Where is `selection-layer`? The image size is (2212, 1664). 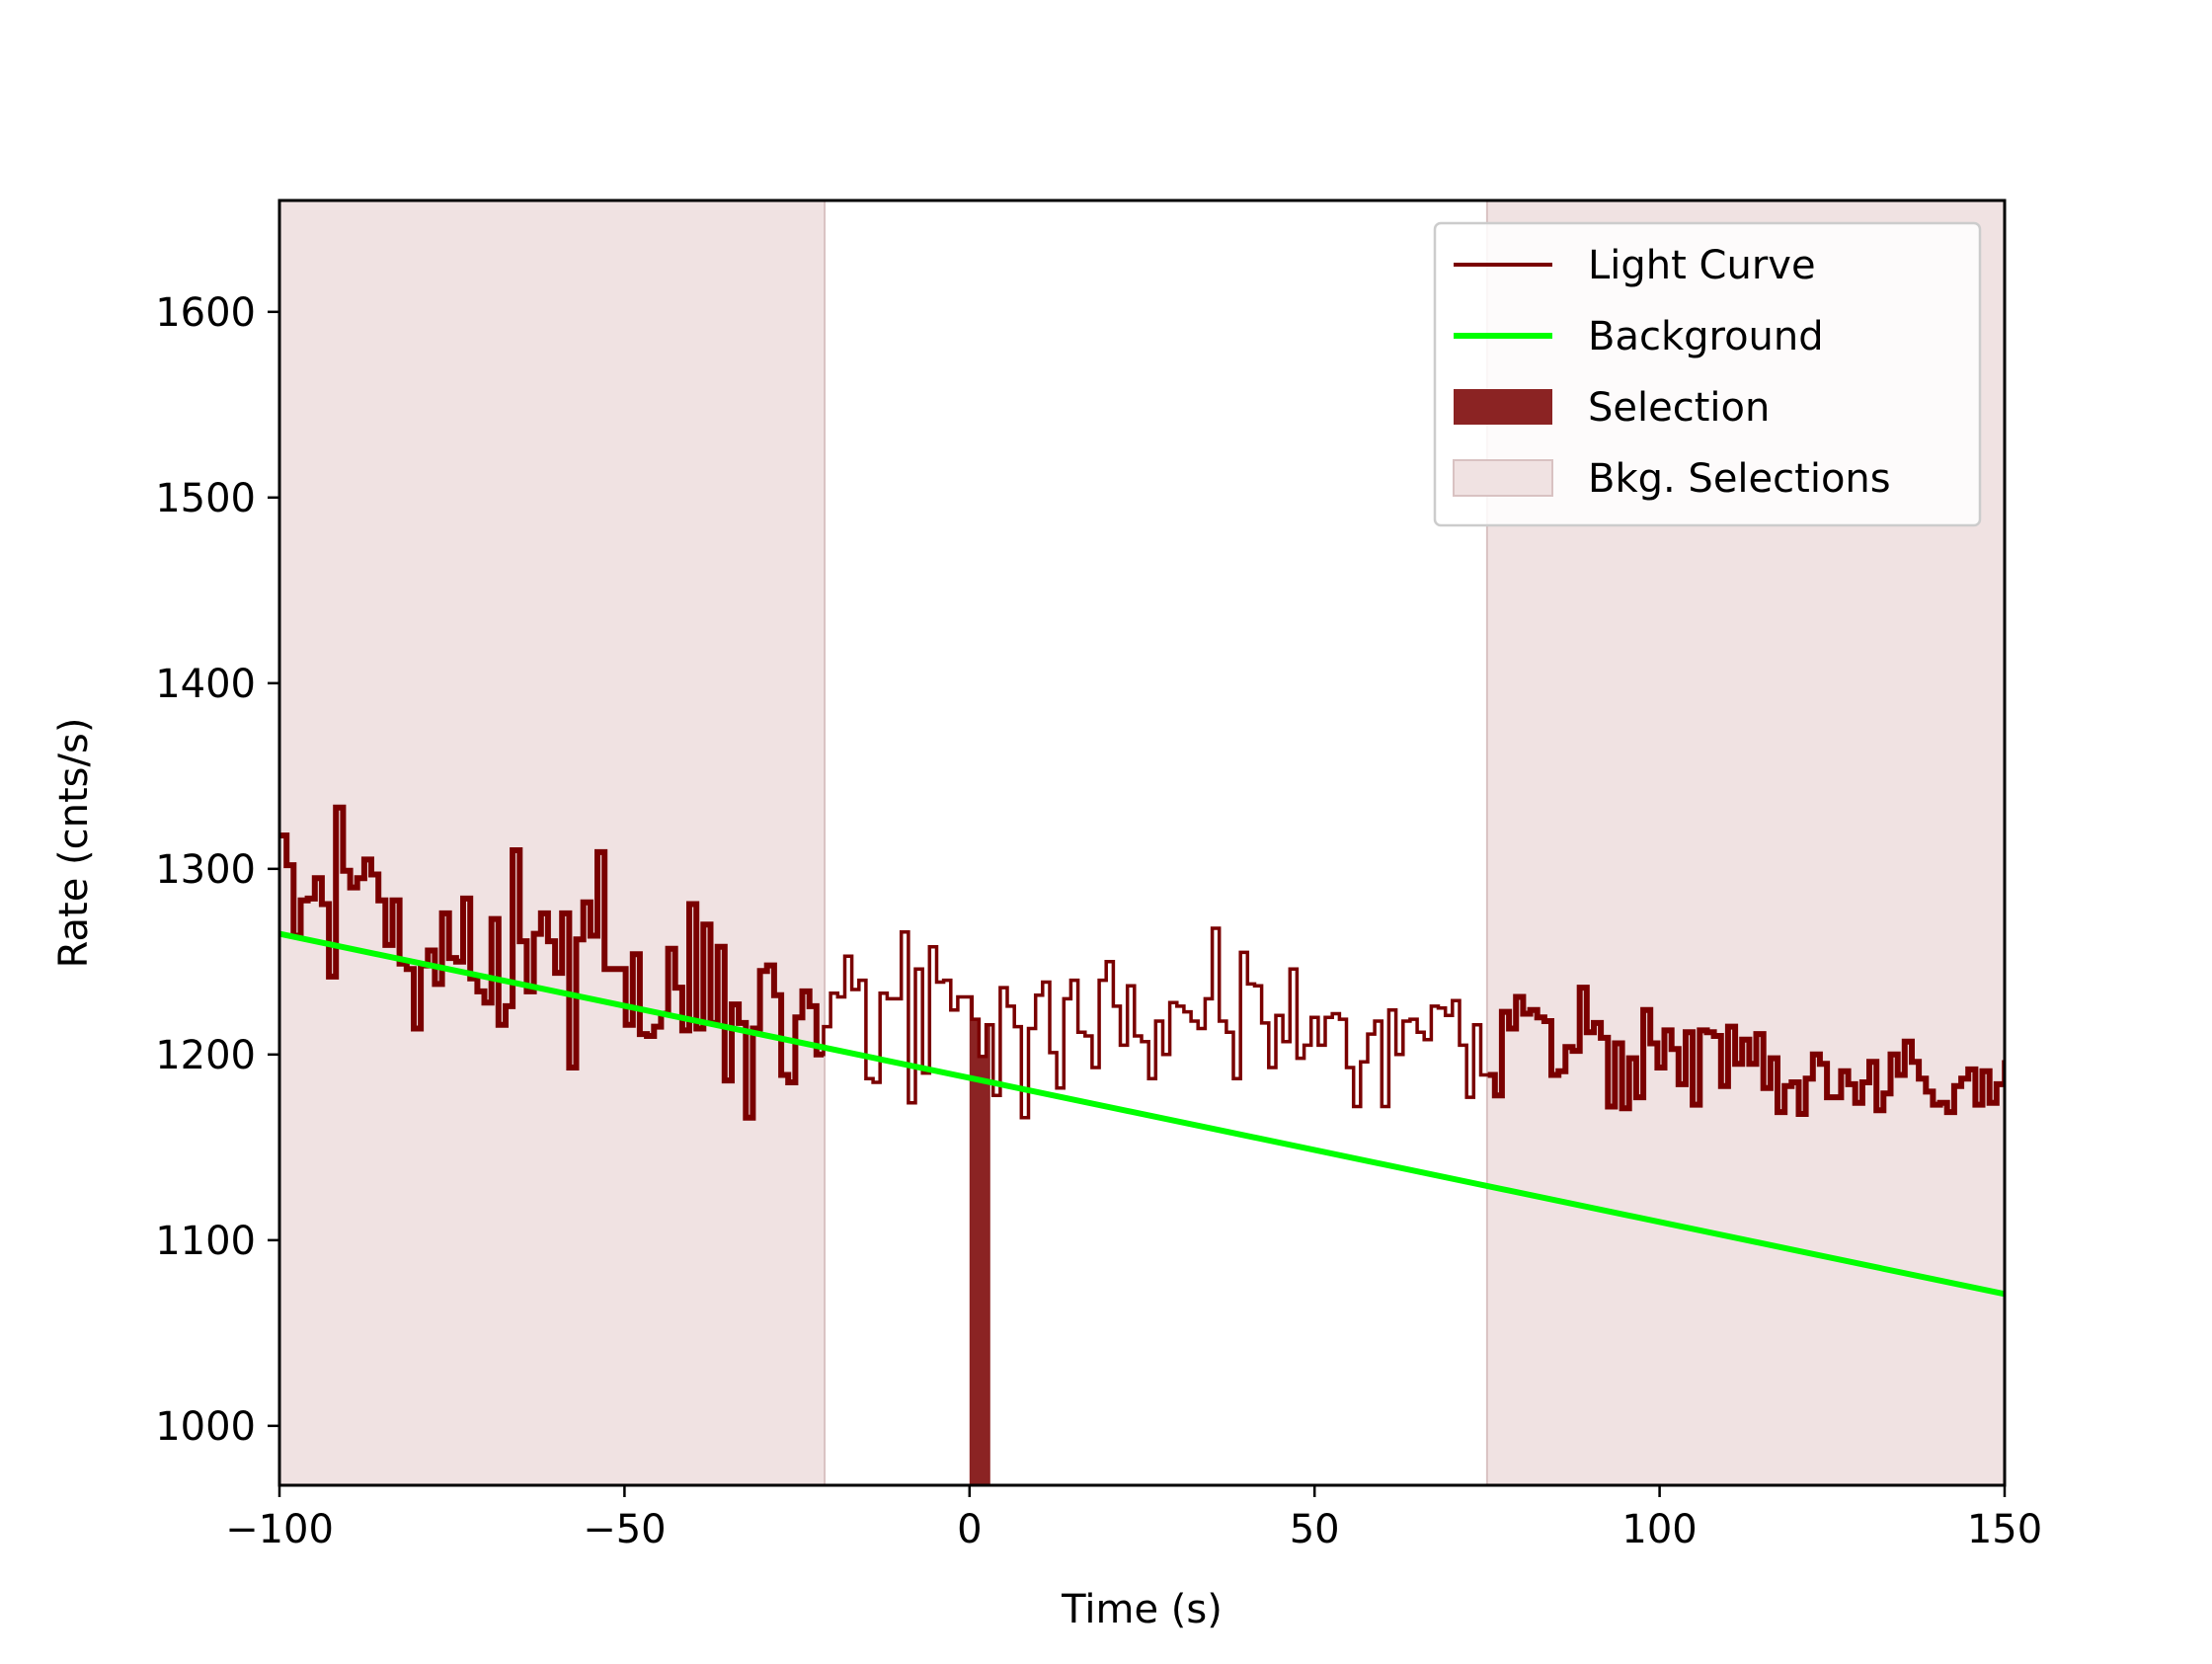
selection-layer is located at coordinates (980, 1240).